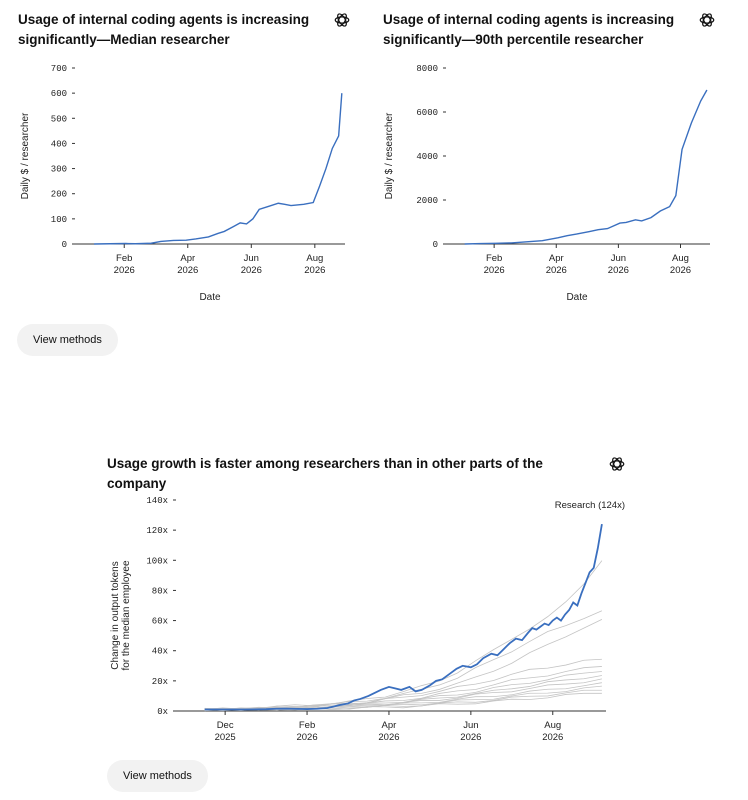 The image size is (748, 800). I want to click on y-tick-label: 600, so click(59, 94).